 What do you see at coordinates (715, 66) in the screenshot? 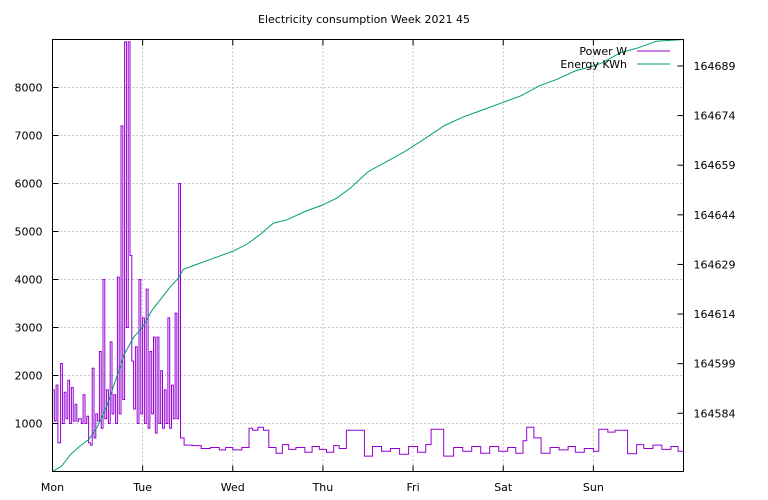
I see `y-right-tick-label: 164689` at bounding box center [715, 66].